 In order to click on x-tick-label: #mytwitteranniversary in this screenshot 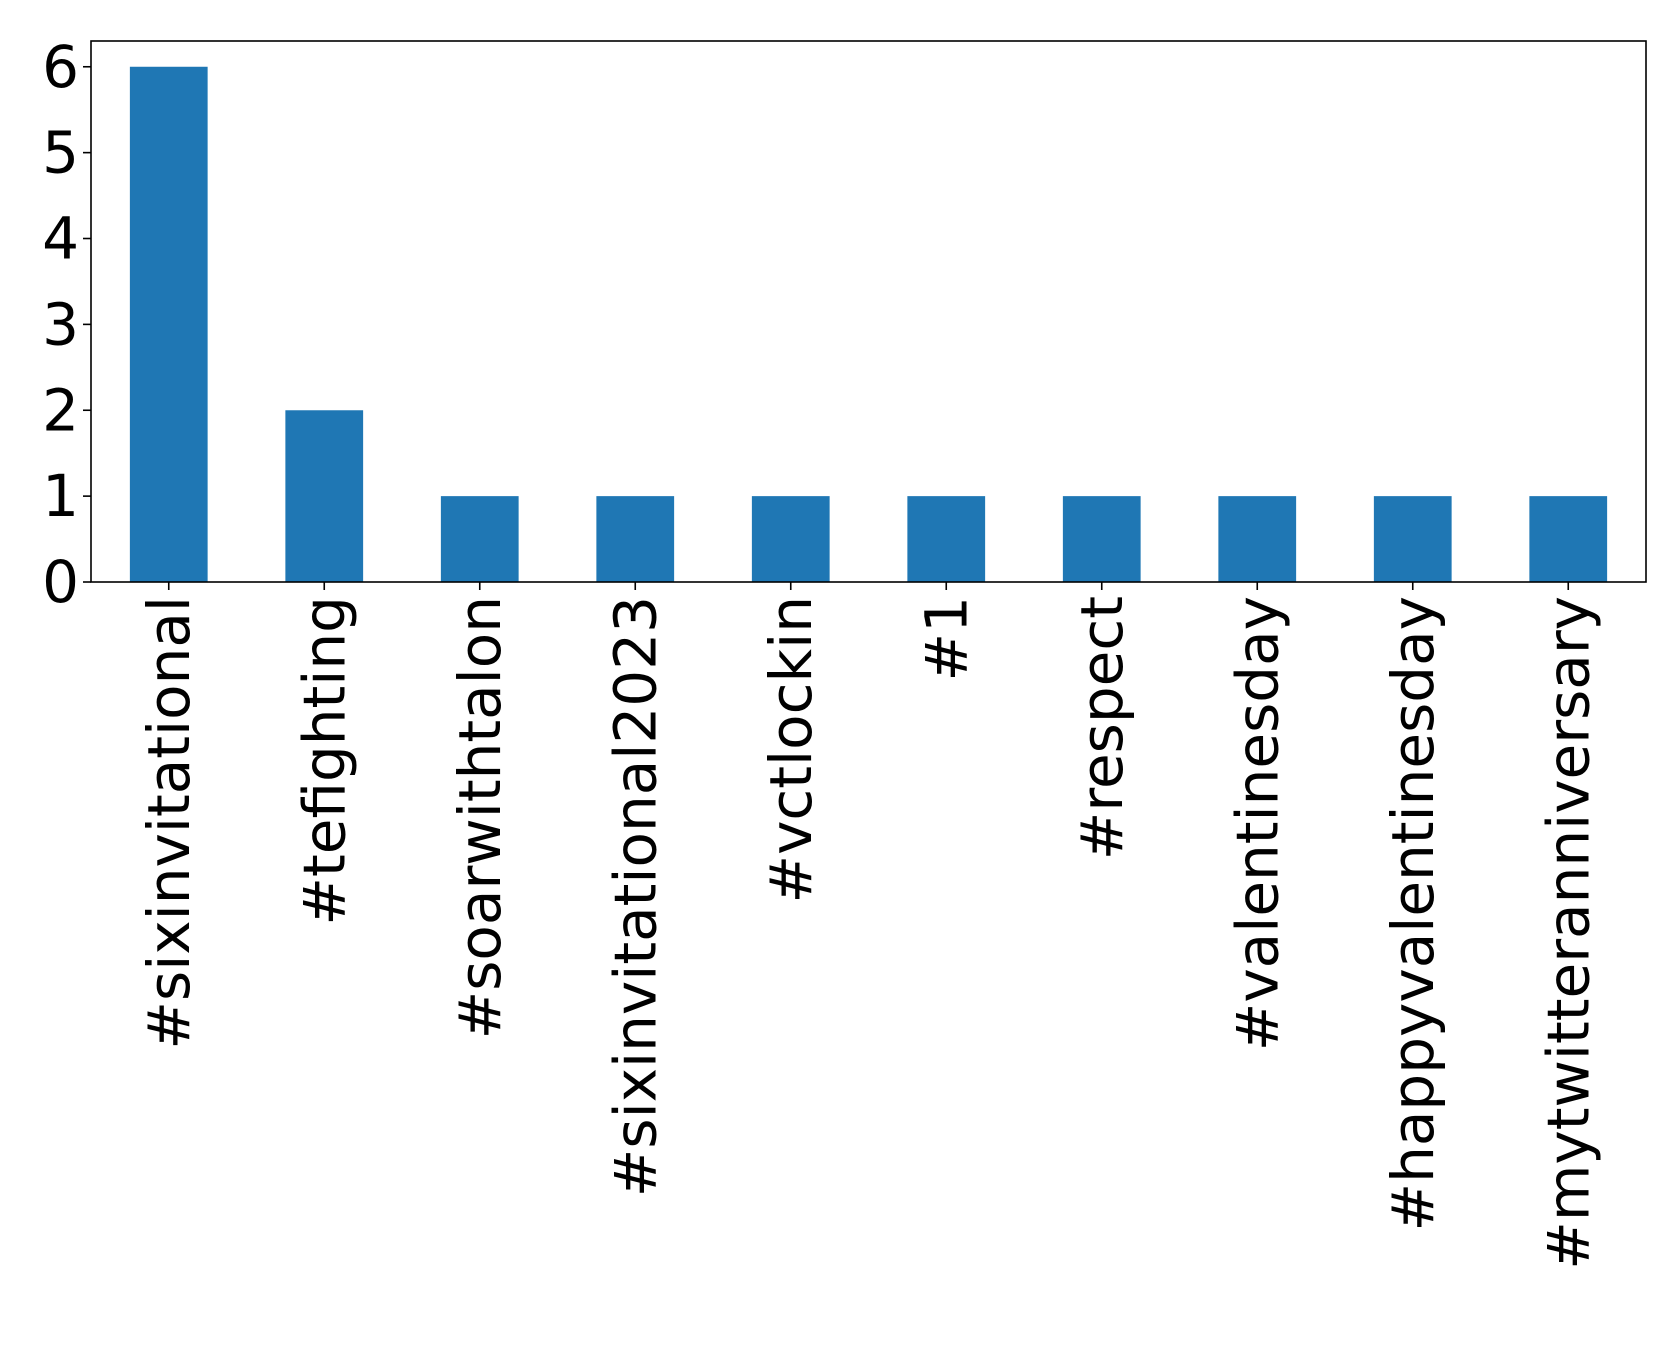, I will do `click(1568, 933)`.